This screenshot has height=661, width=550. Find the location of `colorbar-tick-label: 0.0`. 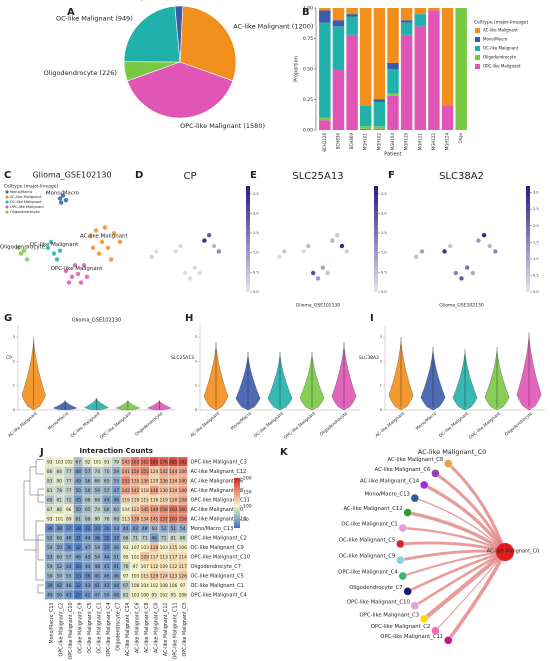

colorbar-tick-label: 0.0 is located at coordinates (256, 292).